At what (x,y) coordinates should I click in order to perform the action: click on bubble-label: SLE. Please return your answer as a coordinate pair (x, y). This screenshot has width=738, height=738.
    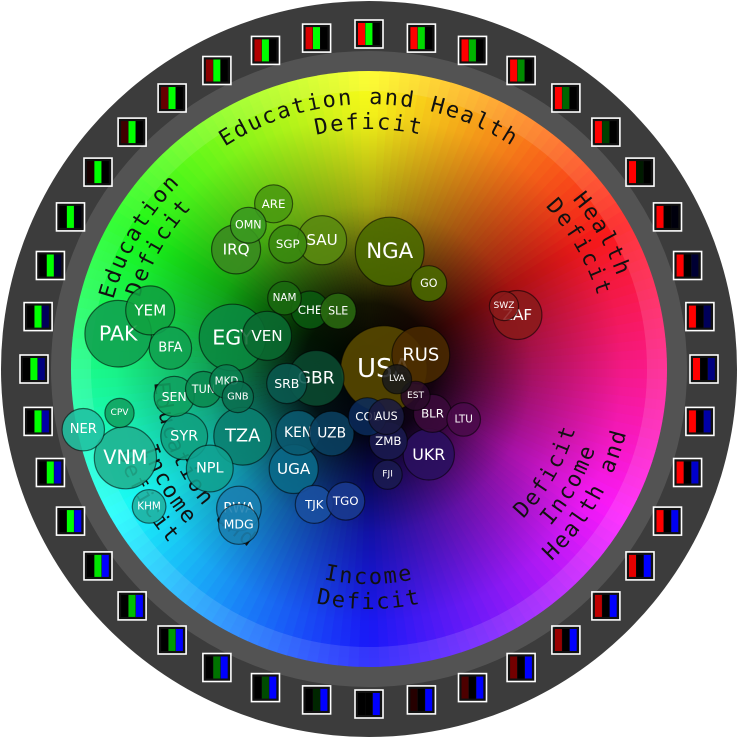
    Looking at the image, I should click on (338, 311).